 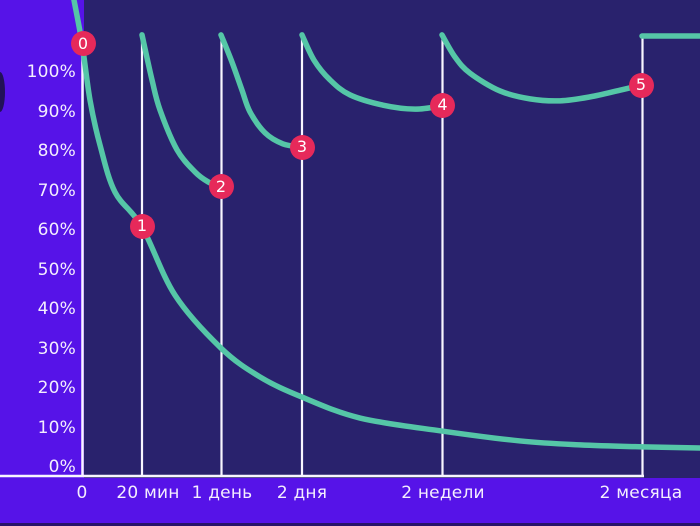 What do you see at coordinates (222, 493) in the screenshot?
I see `x-tick-2: 1 день` at bounding box center [222, 493].